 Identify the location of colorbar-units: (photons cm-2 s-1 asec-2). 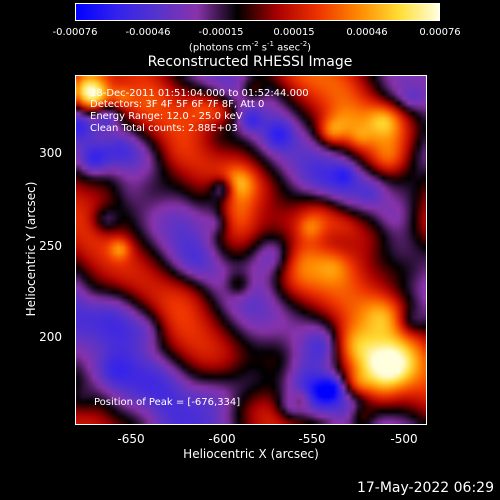
(250, 47).